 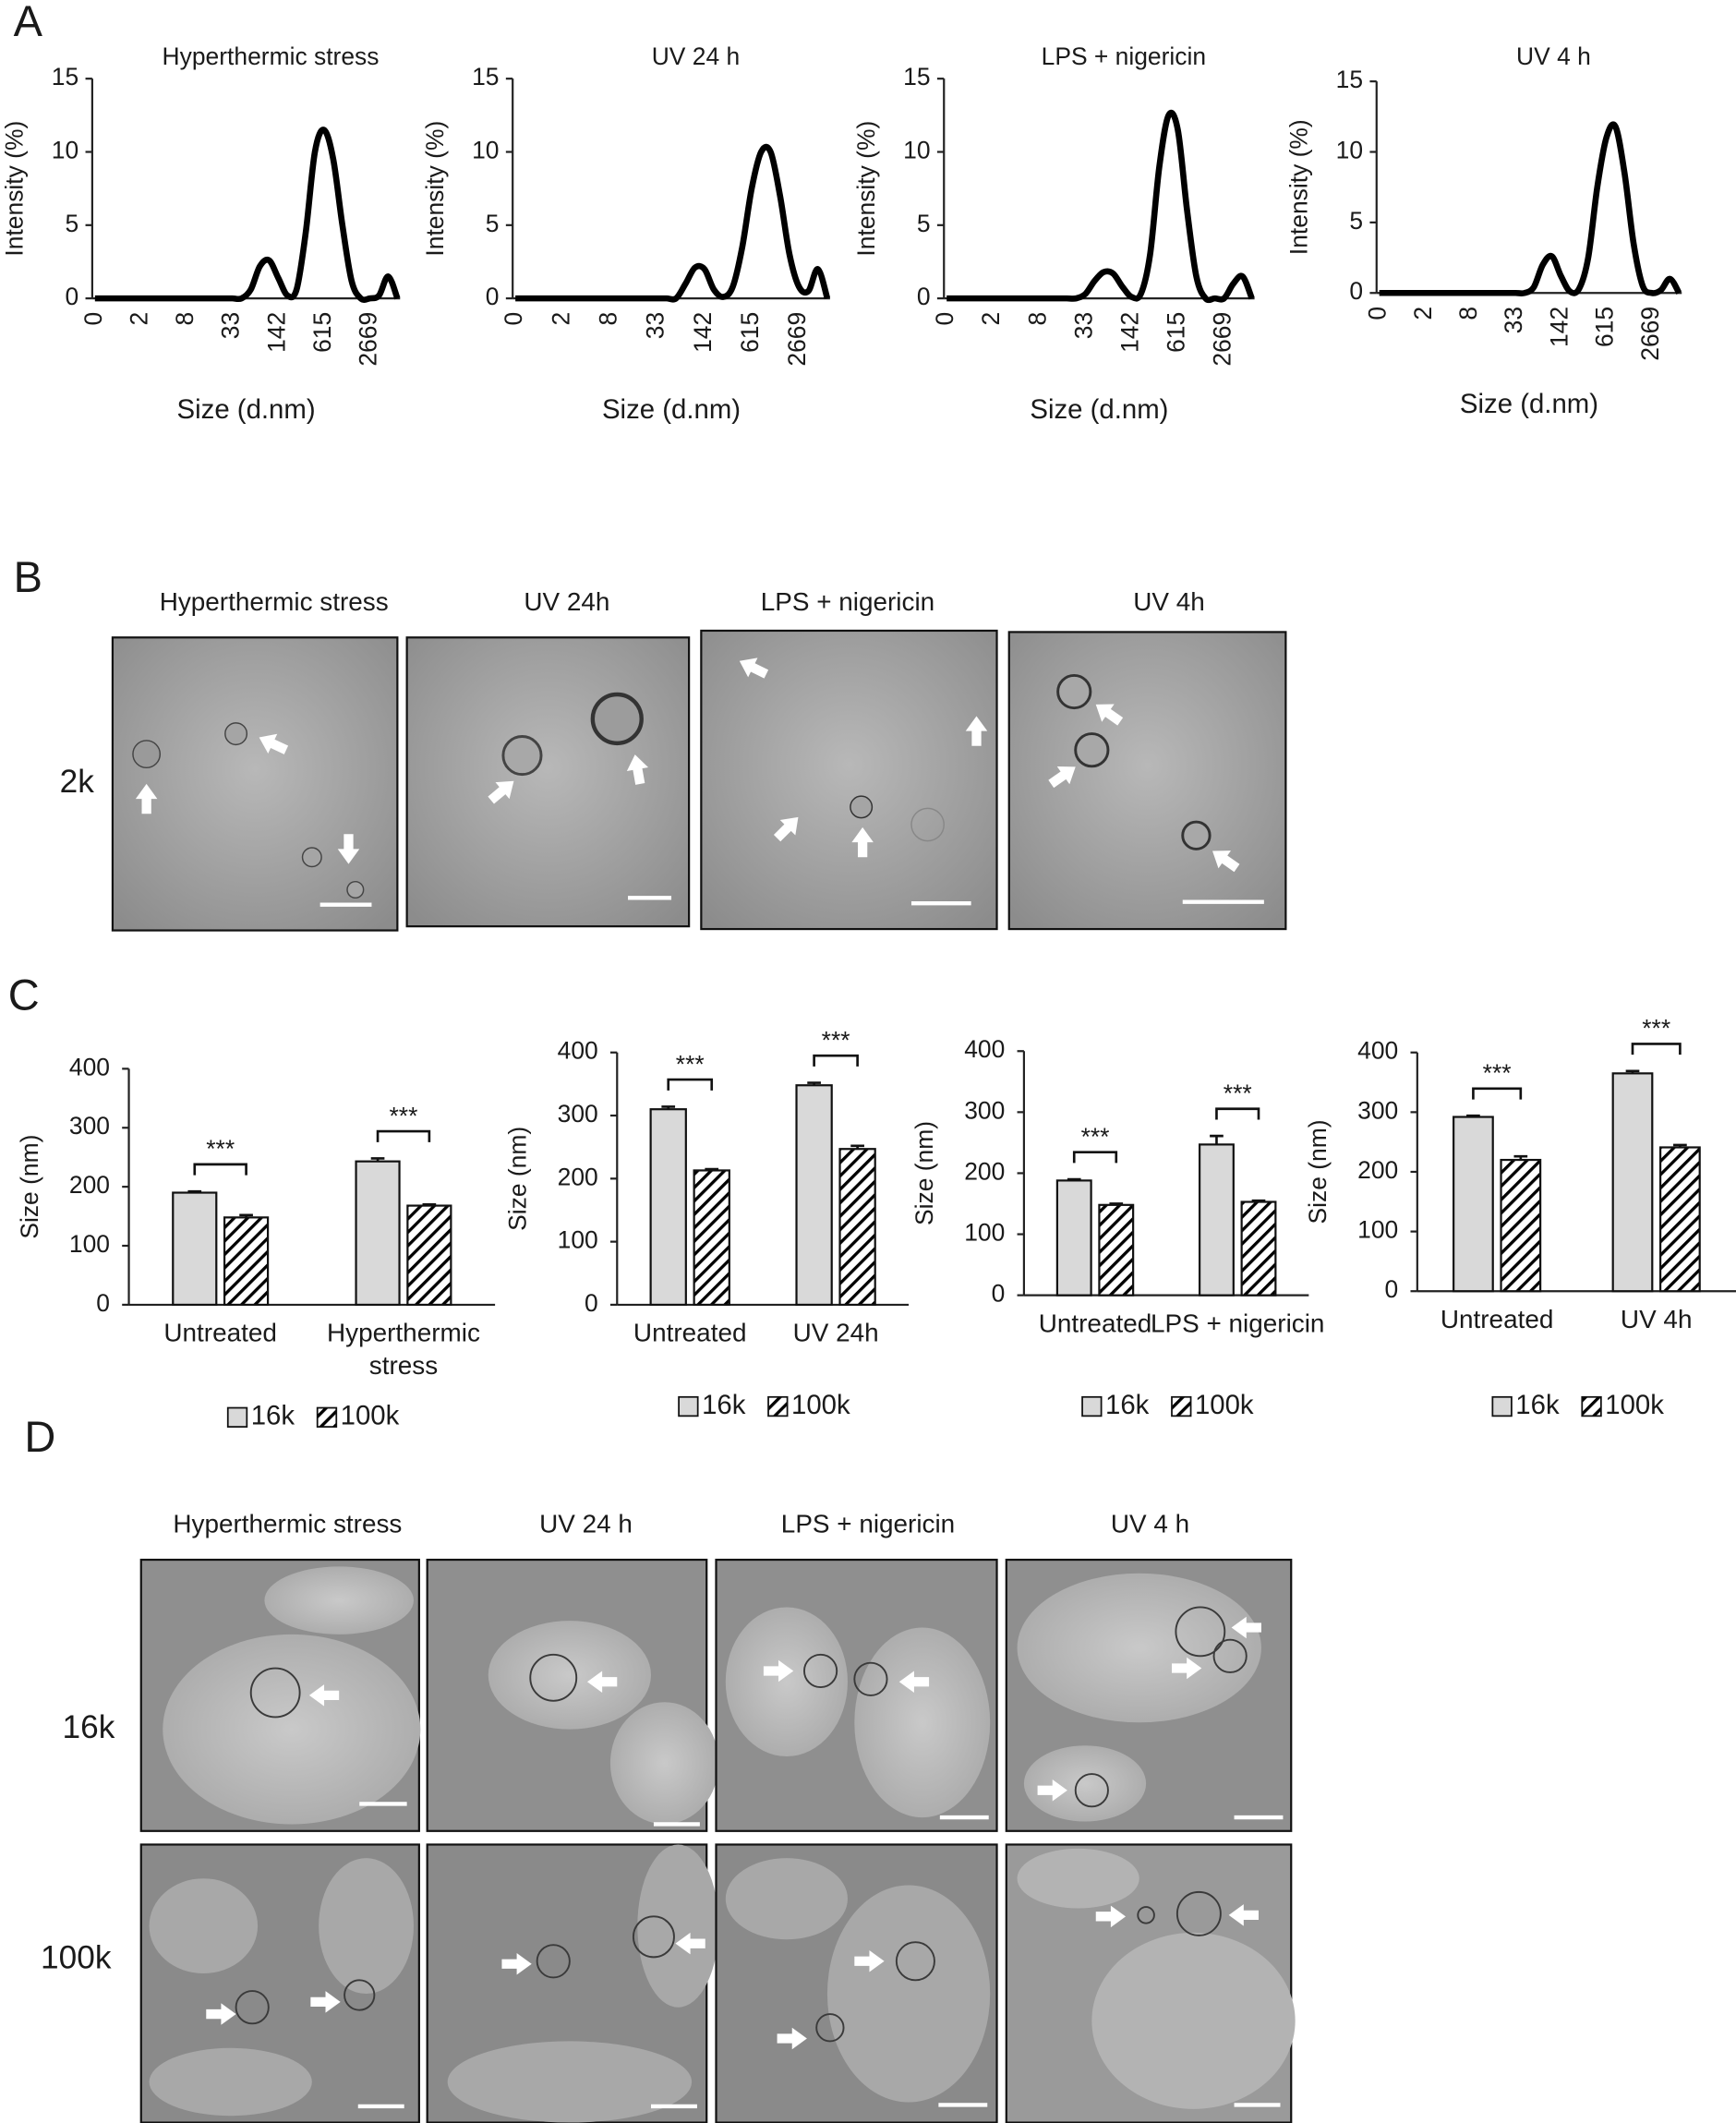 What do you see at coordinates (703, 332) in the screenshot?
I see `x-tick-label: 142` at bounding box center [703, 332].